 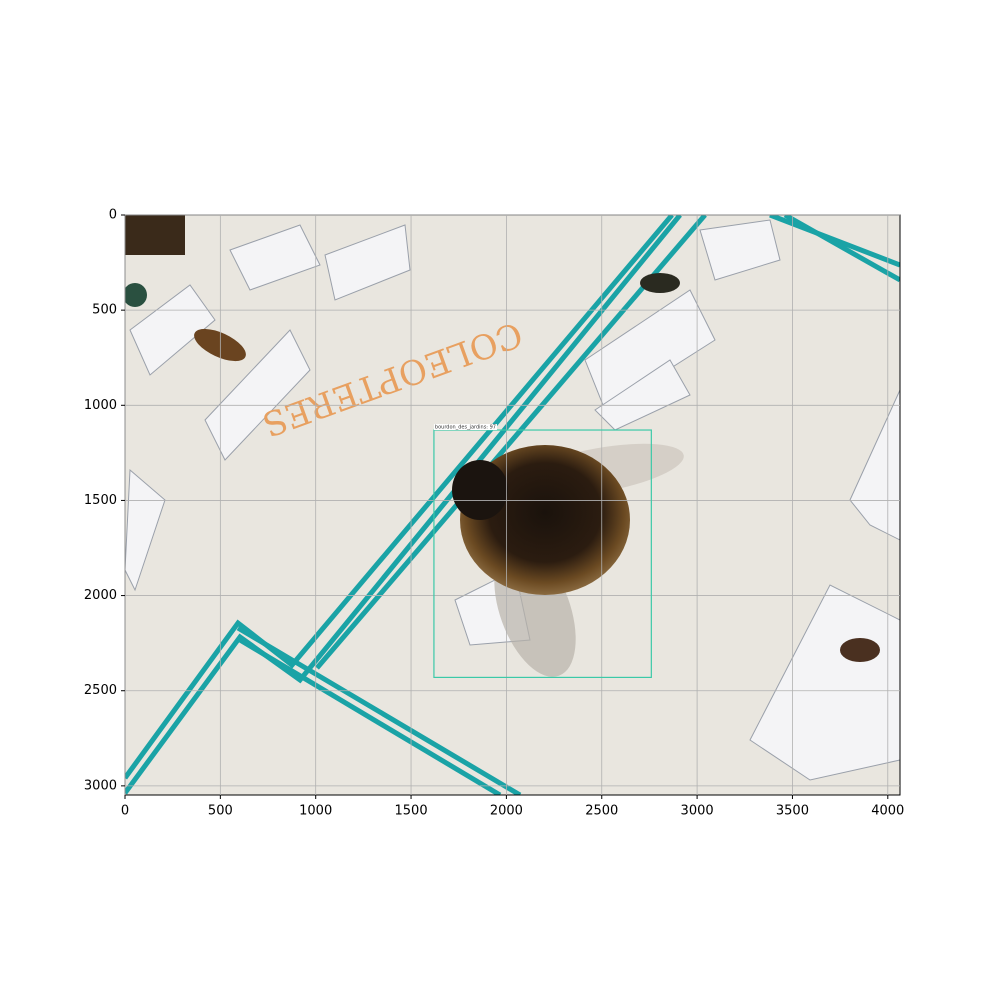 What do you see at coordinates (100, 690) in the screenshot?
I see `y-tick-label: 2500` at bounding box center [100, 690].